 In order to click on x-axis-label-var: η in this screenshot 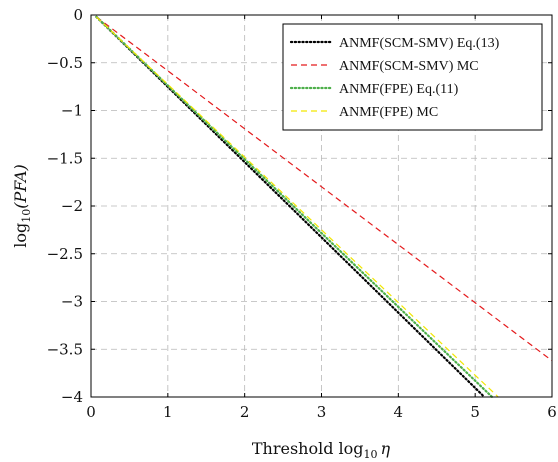, I will do `click(386, 448)`.